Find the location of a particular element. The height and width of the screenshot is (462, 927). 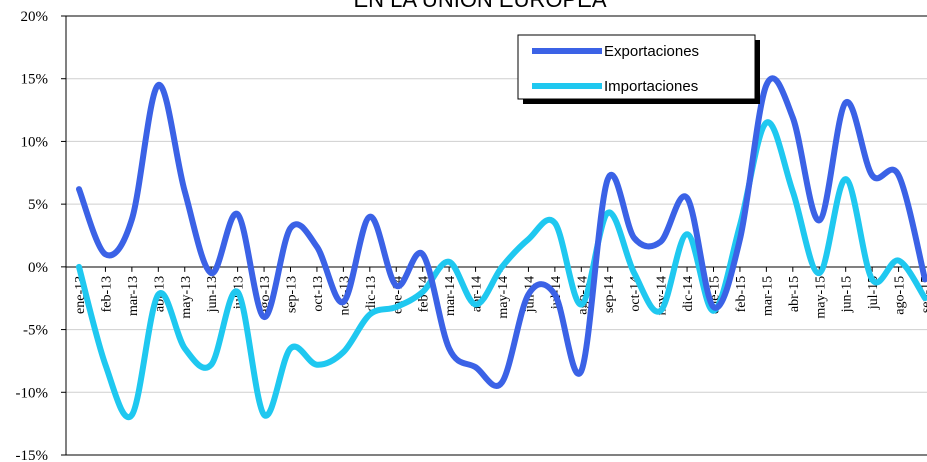

x-tick-label: dic-13 is located at coordinates (371, 294).